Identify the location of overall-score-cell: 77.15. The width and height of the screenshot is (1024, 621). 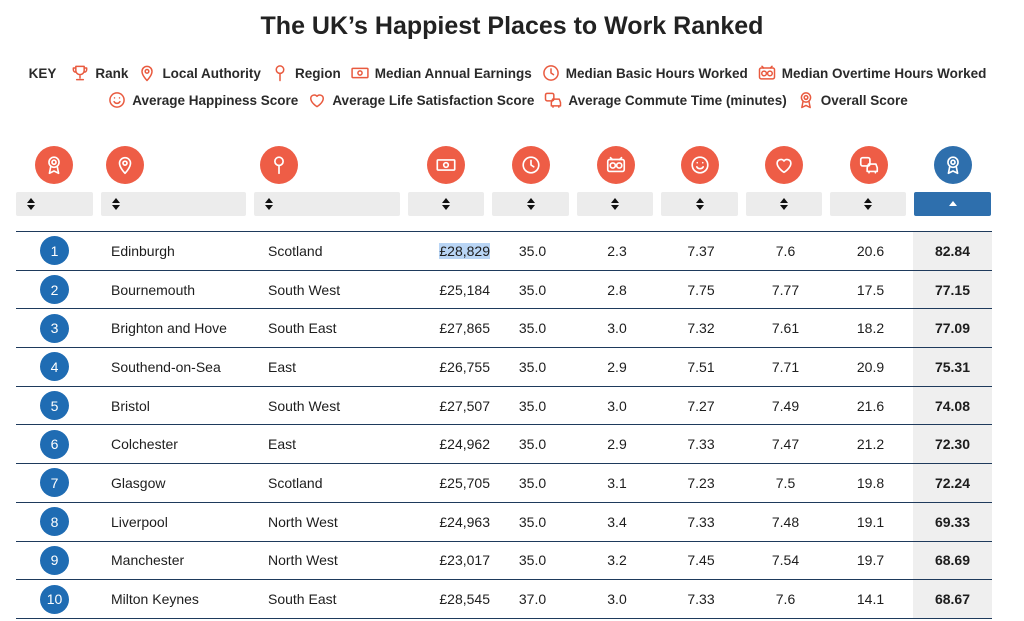
(952, 289).